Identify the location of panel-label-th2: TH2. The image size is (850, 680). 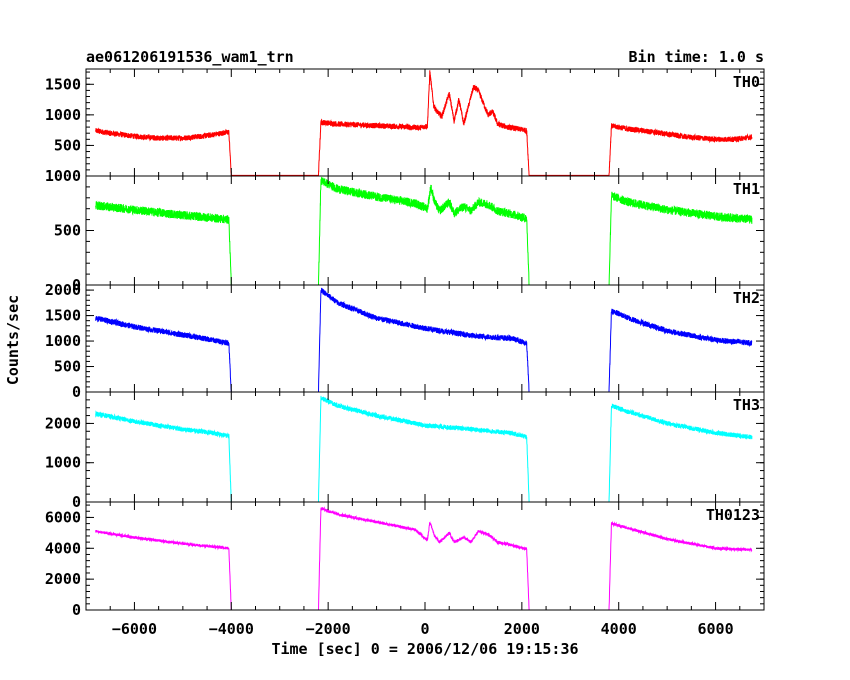
(746, 298).